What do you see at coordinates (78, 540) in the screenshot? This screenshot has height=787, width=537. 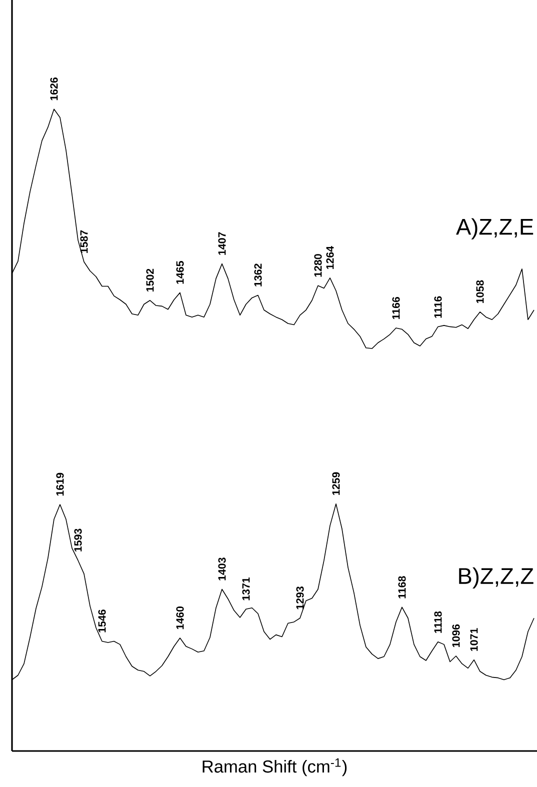 I see `annotation: 1593` at bounding box center [78, 540].